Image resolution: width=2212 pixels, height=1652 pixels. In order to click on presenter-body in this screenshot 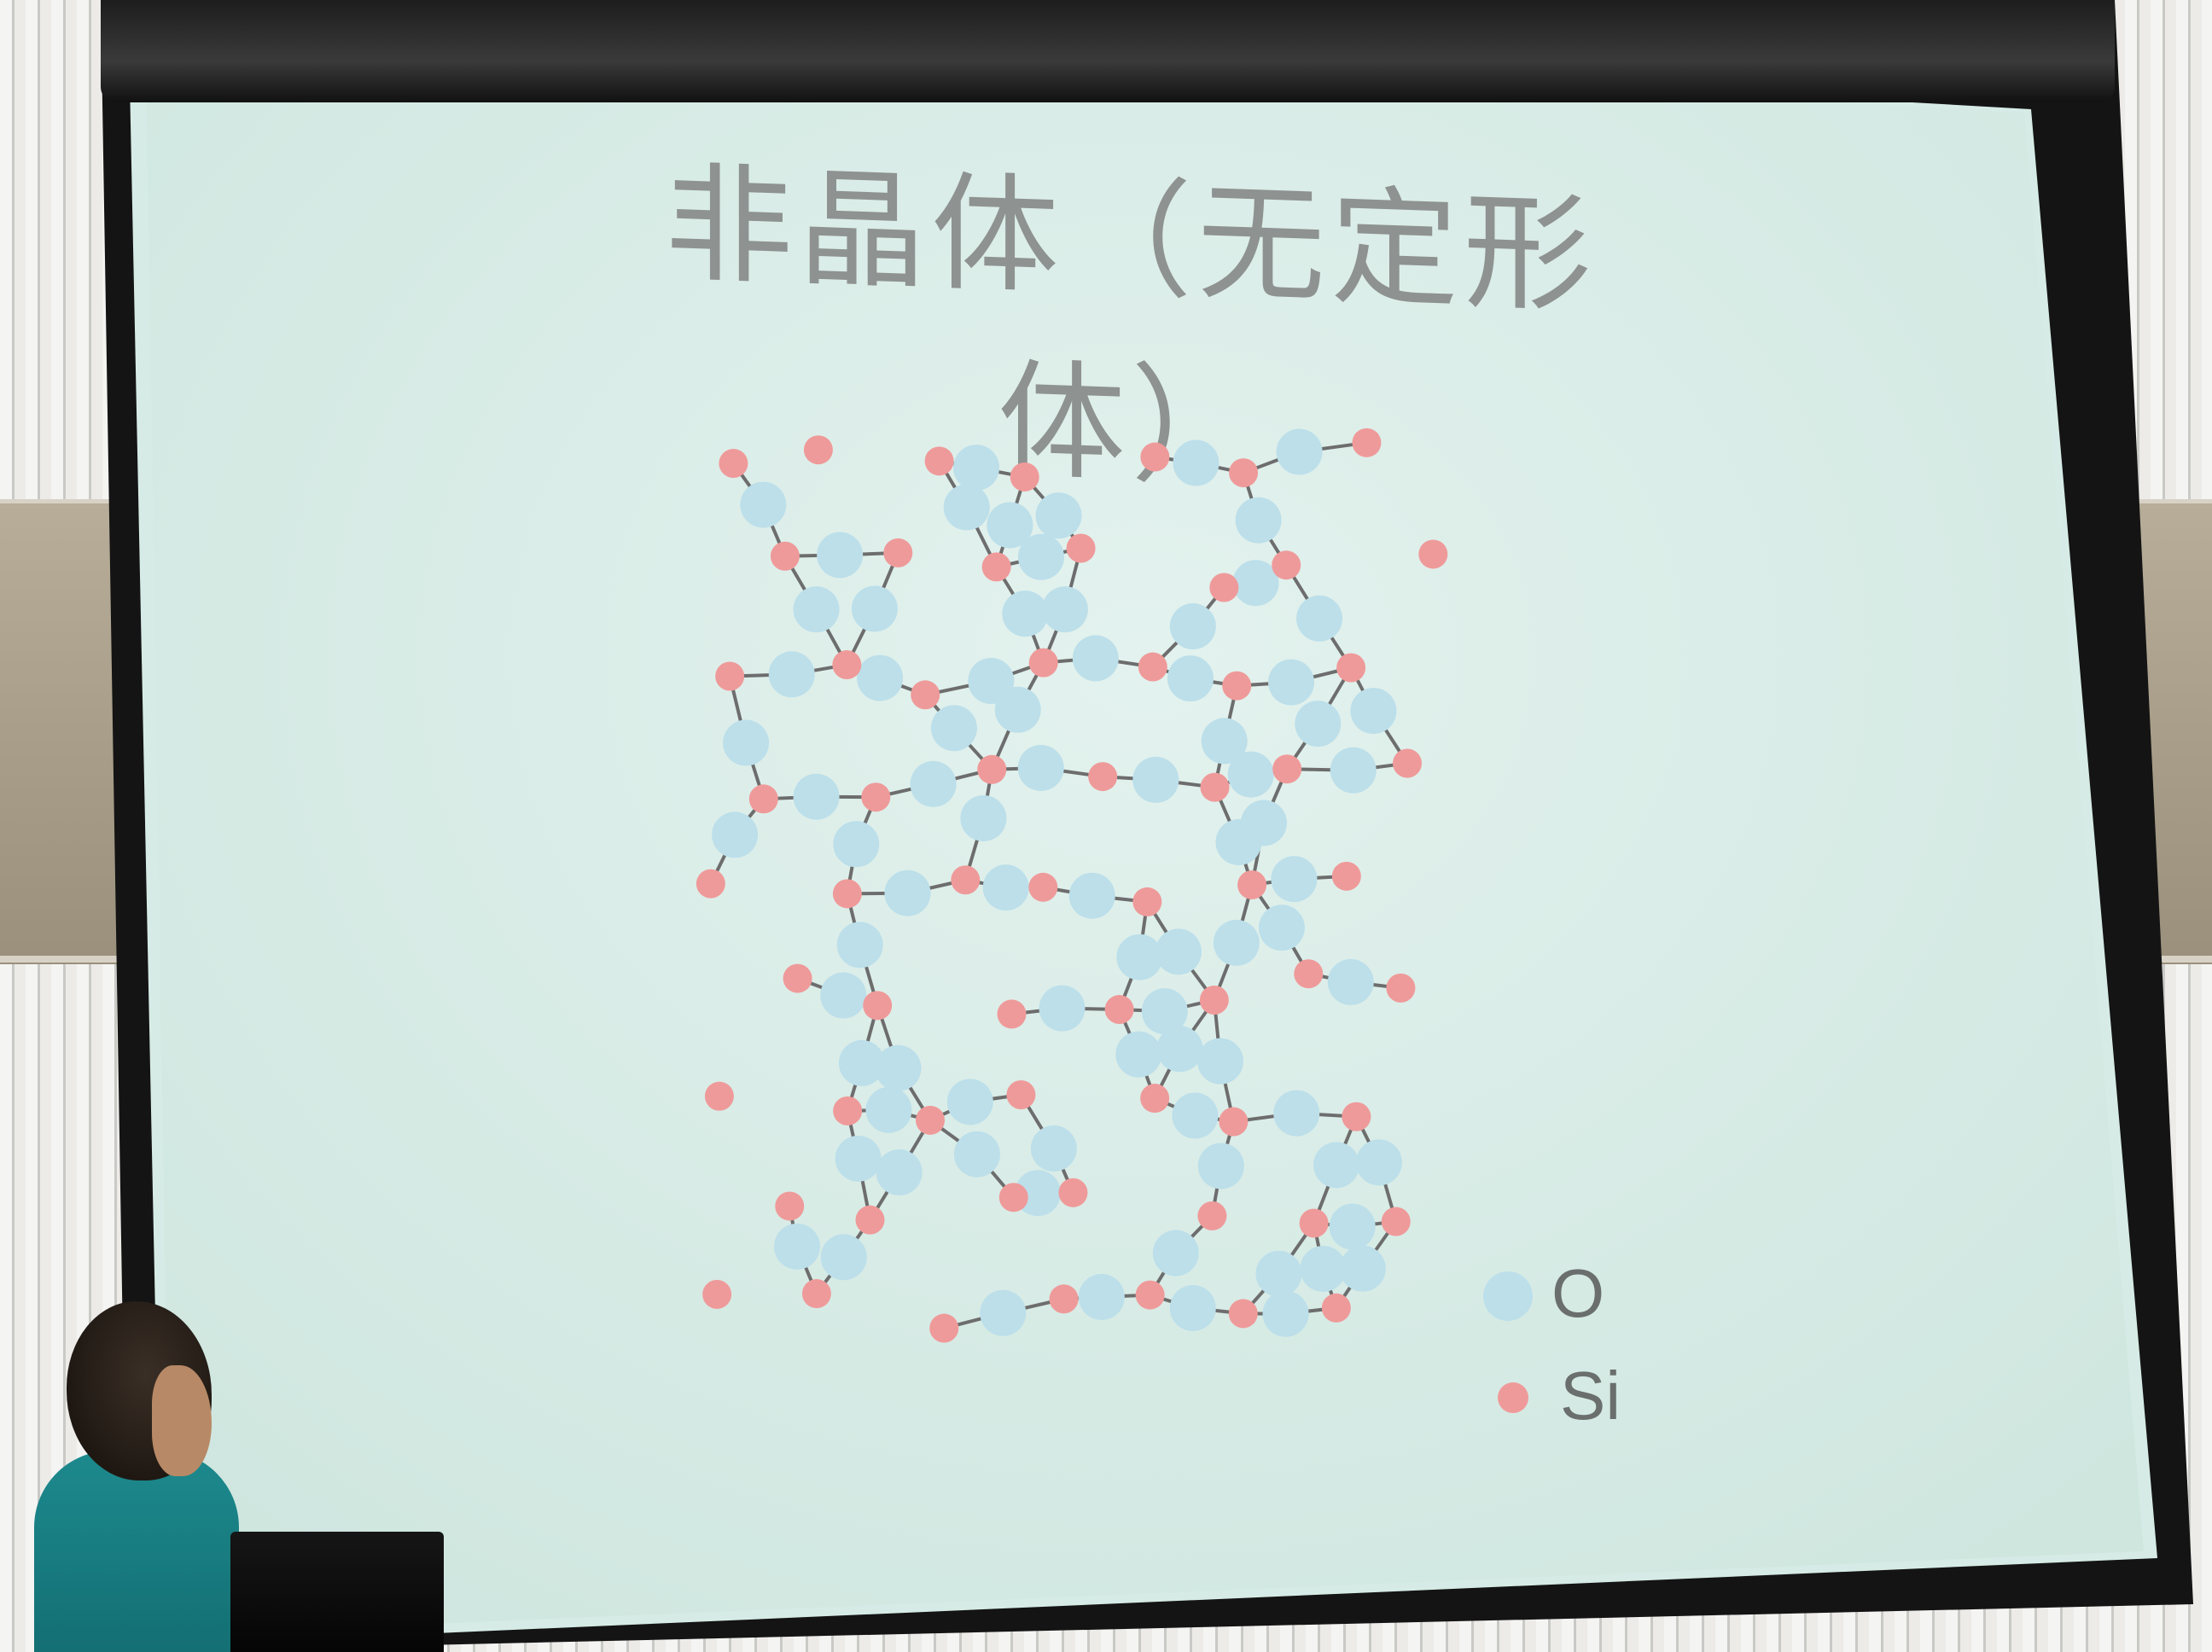, I will do `click(136, 1551)`.